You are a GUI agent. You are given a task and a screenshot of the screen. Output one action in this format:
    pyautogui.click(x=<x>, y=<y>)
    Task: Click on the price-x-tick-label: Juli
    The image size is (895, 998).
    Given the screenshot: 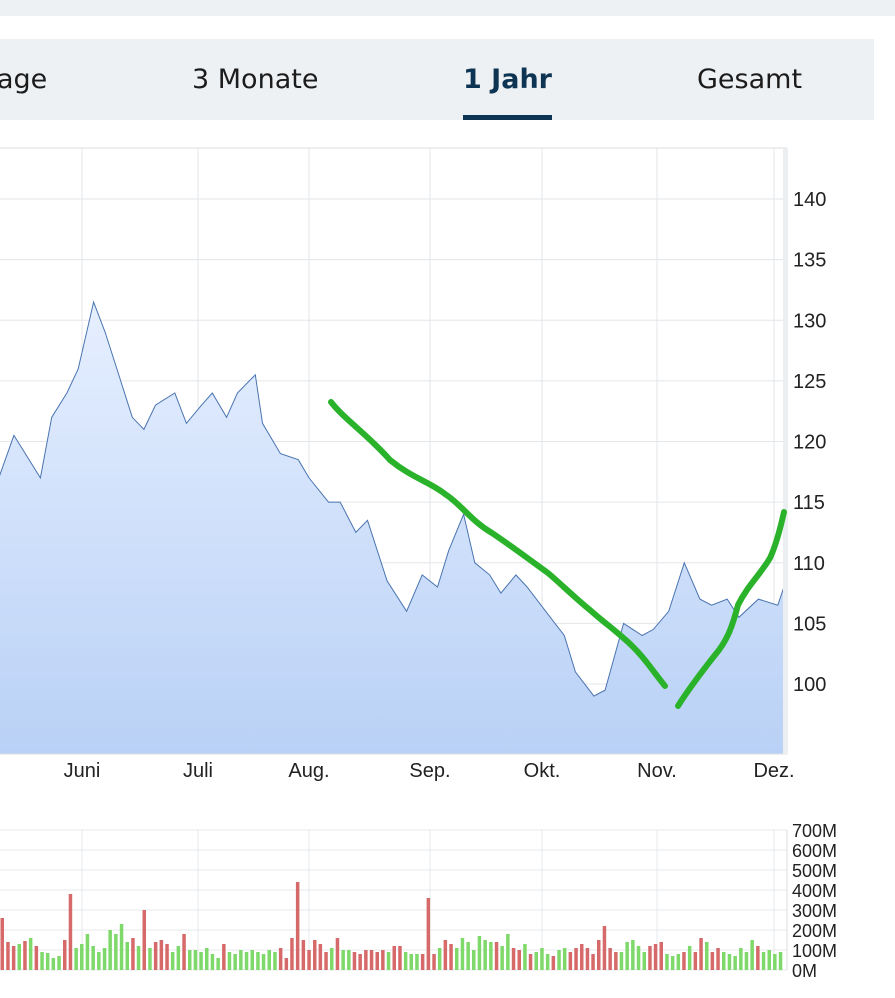 What is the action you would take?
    pyautogui.click(x=198, y=771)
    